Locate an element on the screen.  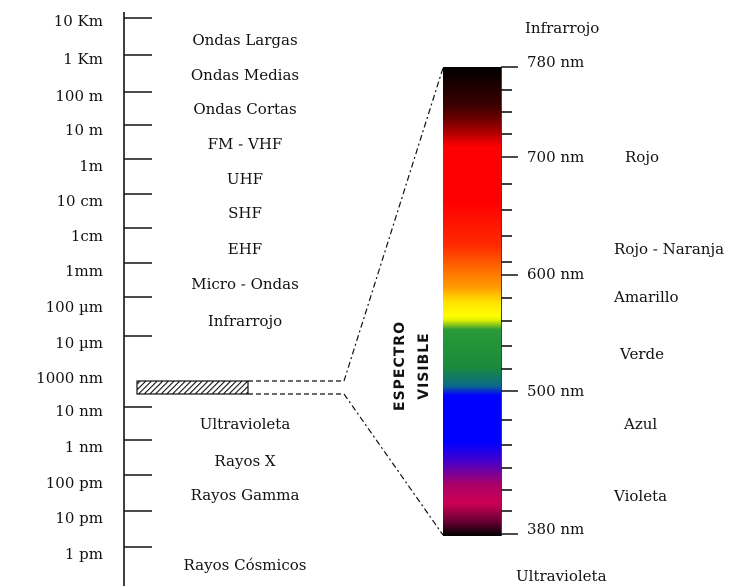
color-label-yellow: Amarillo is located at coordinates (646, 297).